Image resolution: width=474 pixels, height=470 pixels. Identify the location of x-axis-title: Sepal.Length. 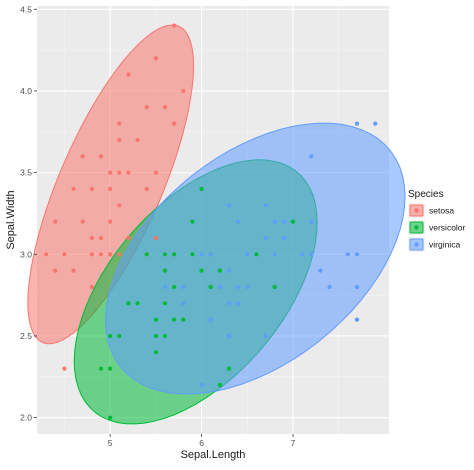
(213, 455).